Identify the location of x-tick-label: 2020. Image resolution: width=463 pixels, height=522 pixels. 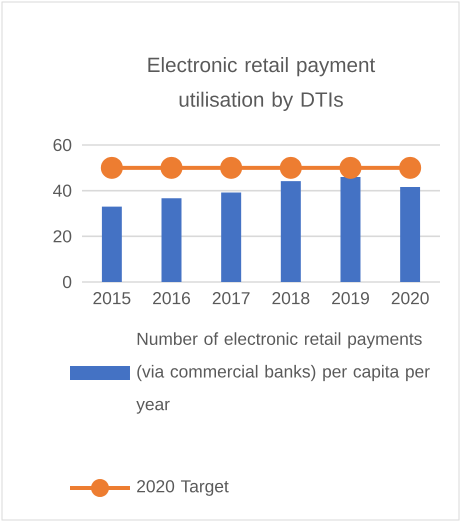
(410, 298).